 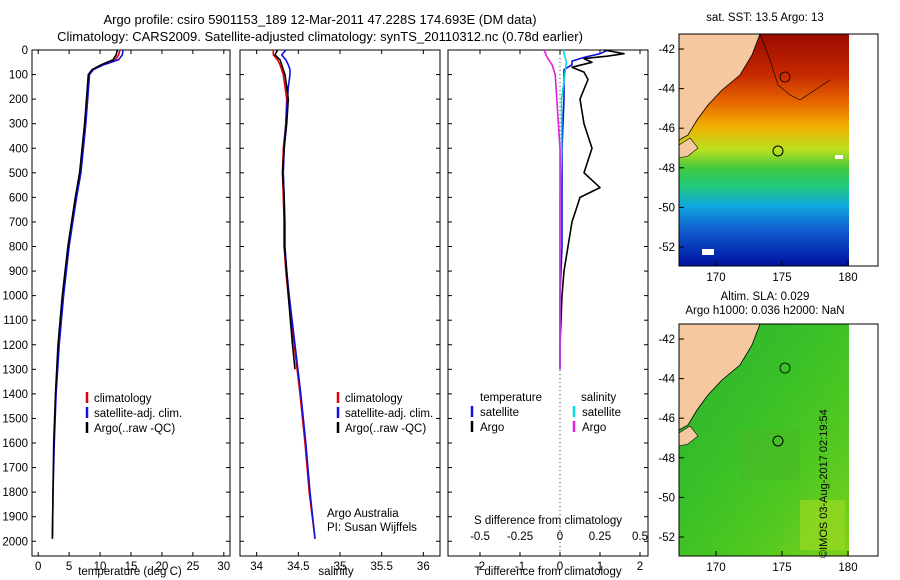 What do you see at coordinates (824, 483) in the screenshot?
I see `imos-timestamp: ©IMOS 03-Aug-2017 02:19:54` at bounding box center [824, 483].